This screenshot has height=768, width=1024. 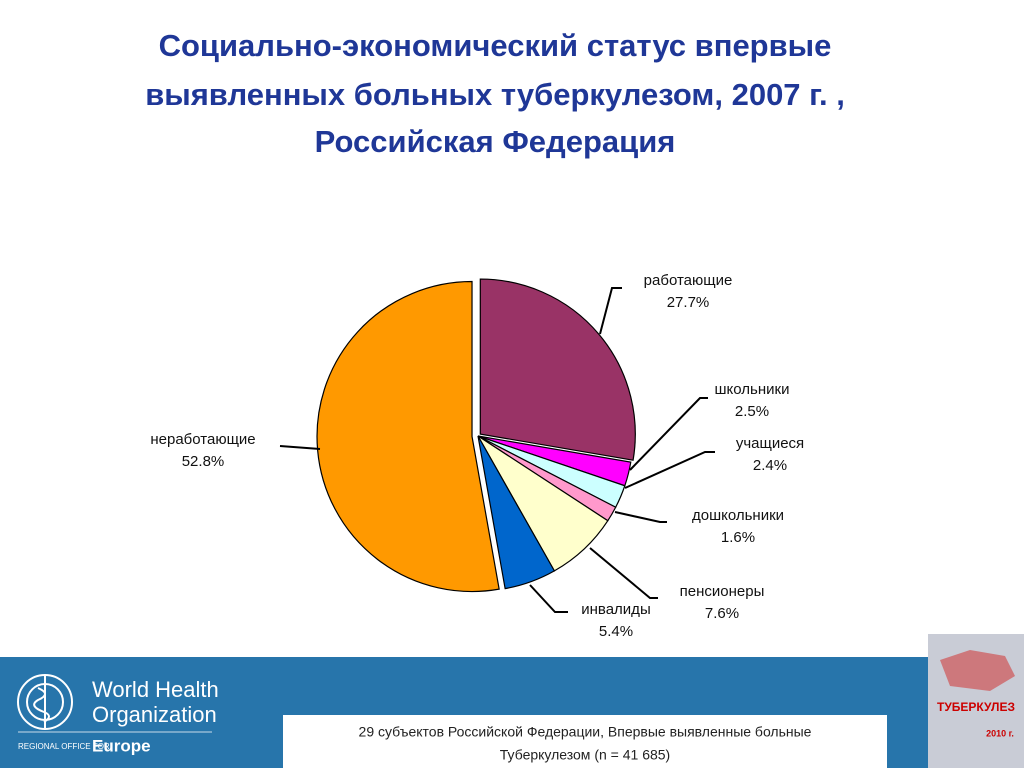 What do you see at coordinates (121, 745) in the screenshot?
I see `logo-text: Europe` at bounding box center [121, 745].